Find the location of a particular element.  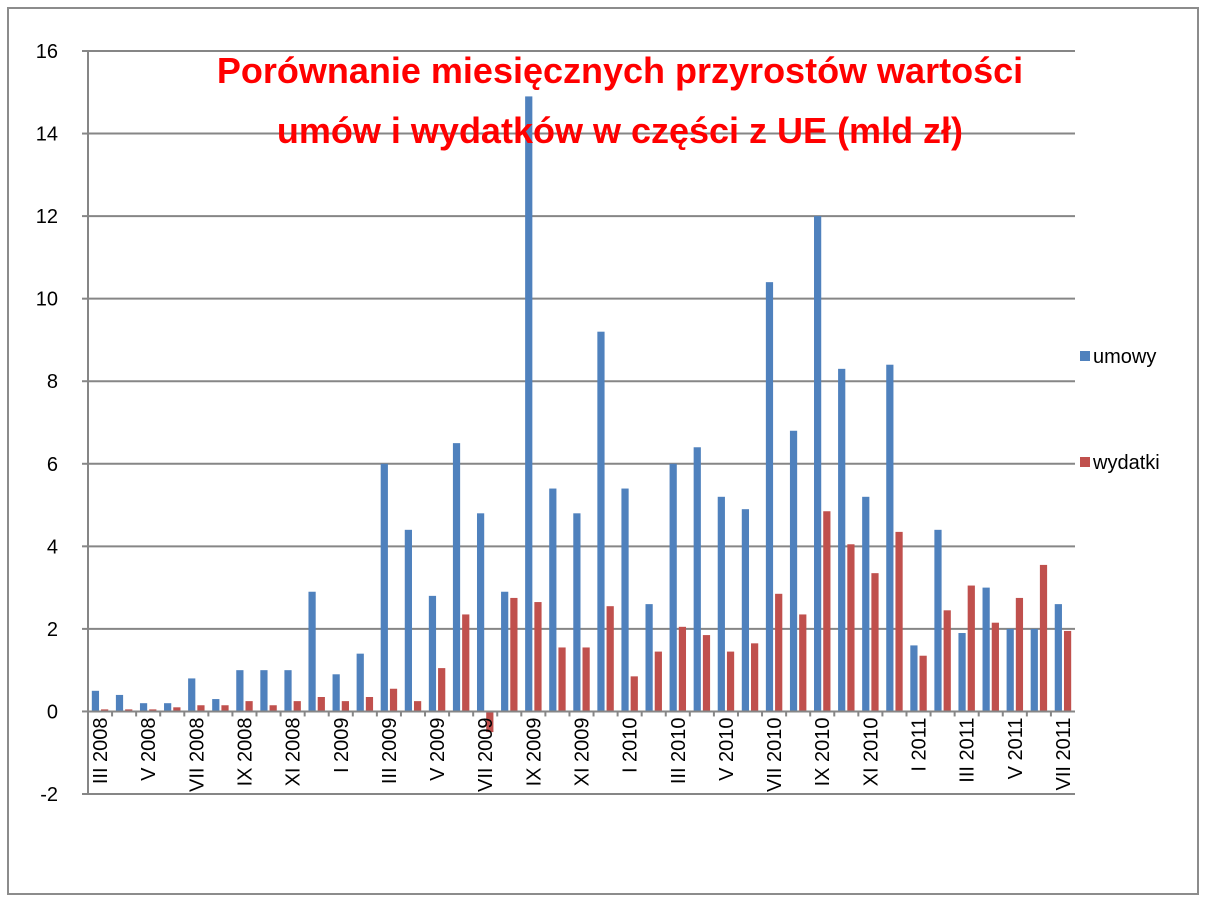

x-tick-label: IX 2008 is located at coordinates (245, 751).